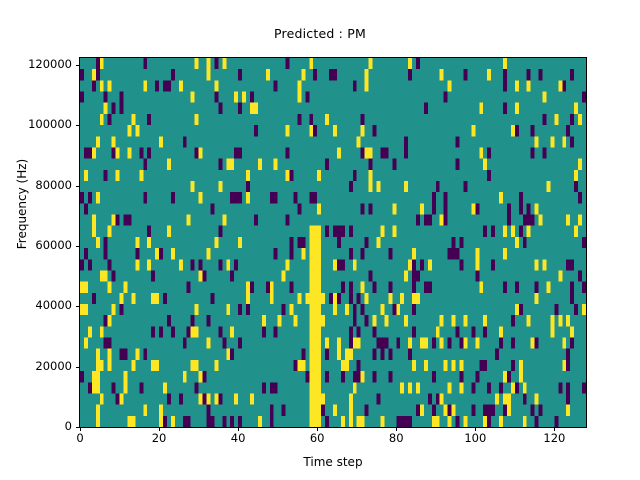  I want to click on x-tick-label: 0, so click(80, 438).